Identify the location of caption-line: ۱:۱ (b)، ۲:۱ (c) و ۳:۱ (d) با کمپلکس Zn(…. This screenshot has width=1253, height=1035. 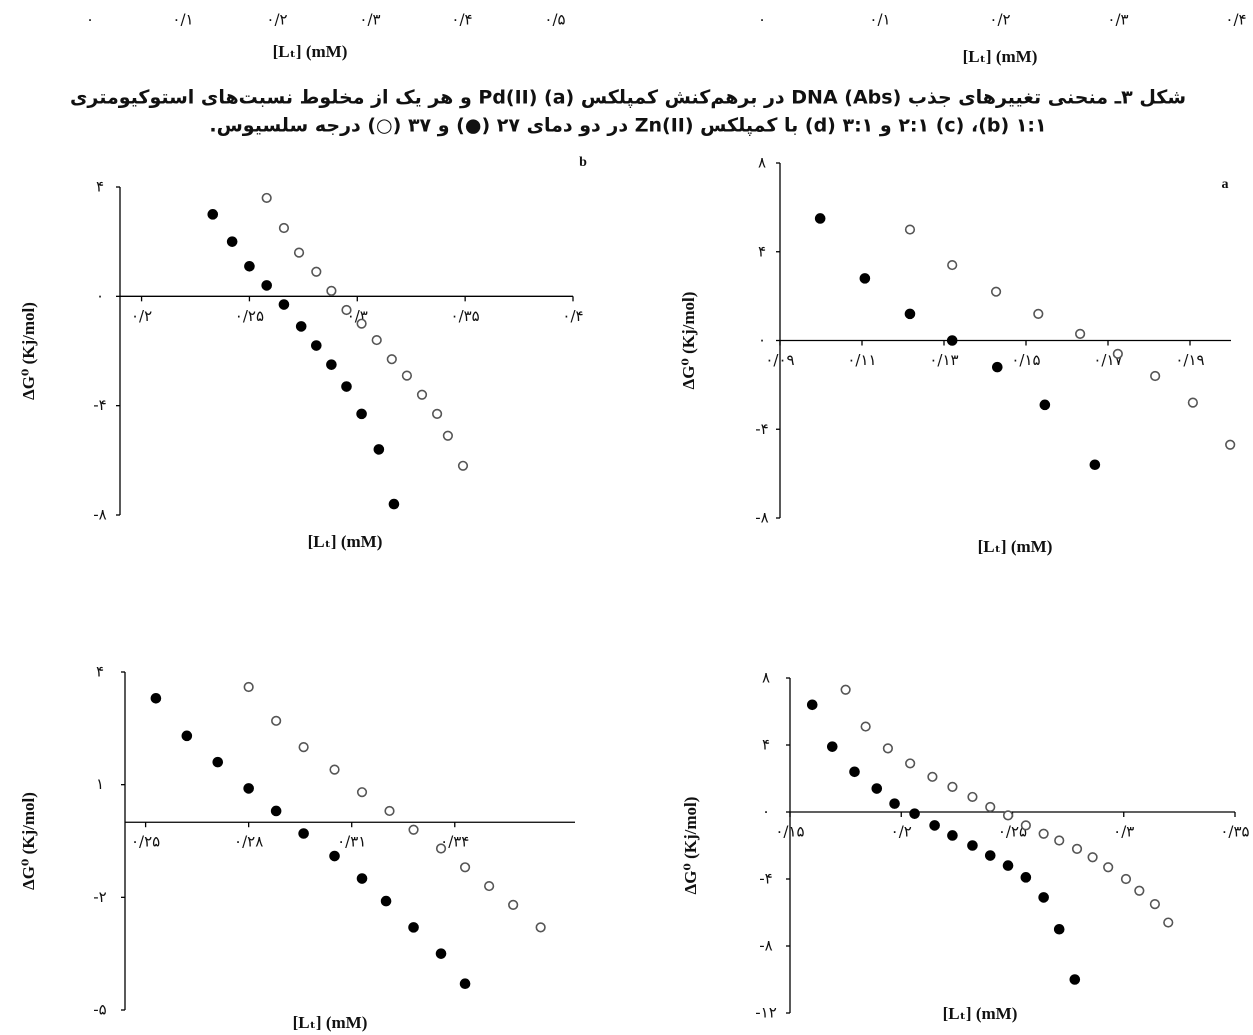
(627, 126).